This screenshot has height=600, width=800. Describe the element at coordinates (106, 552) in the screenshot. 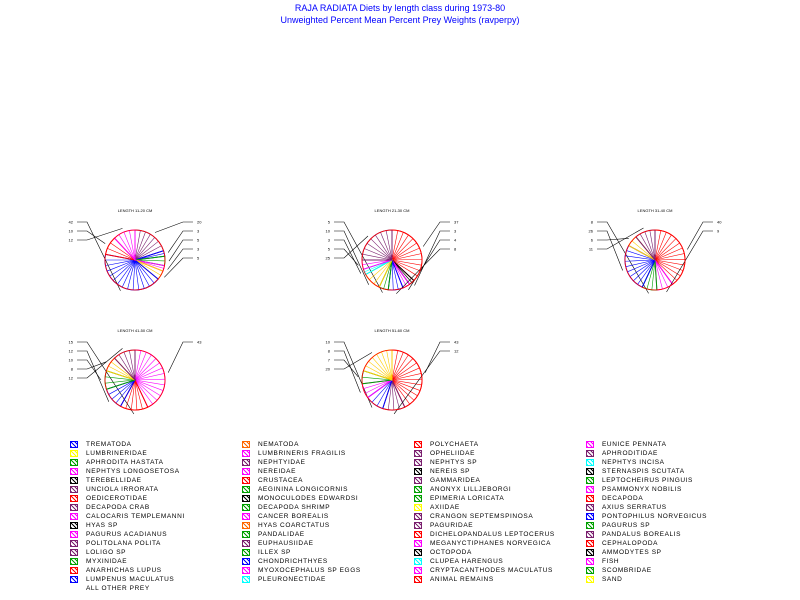

I see `legend-label: LOLIGO SP` at that location.